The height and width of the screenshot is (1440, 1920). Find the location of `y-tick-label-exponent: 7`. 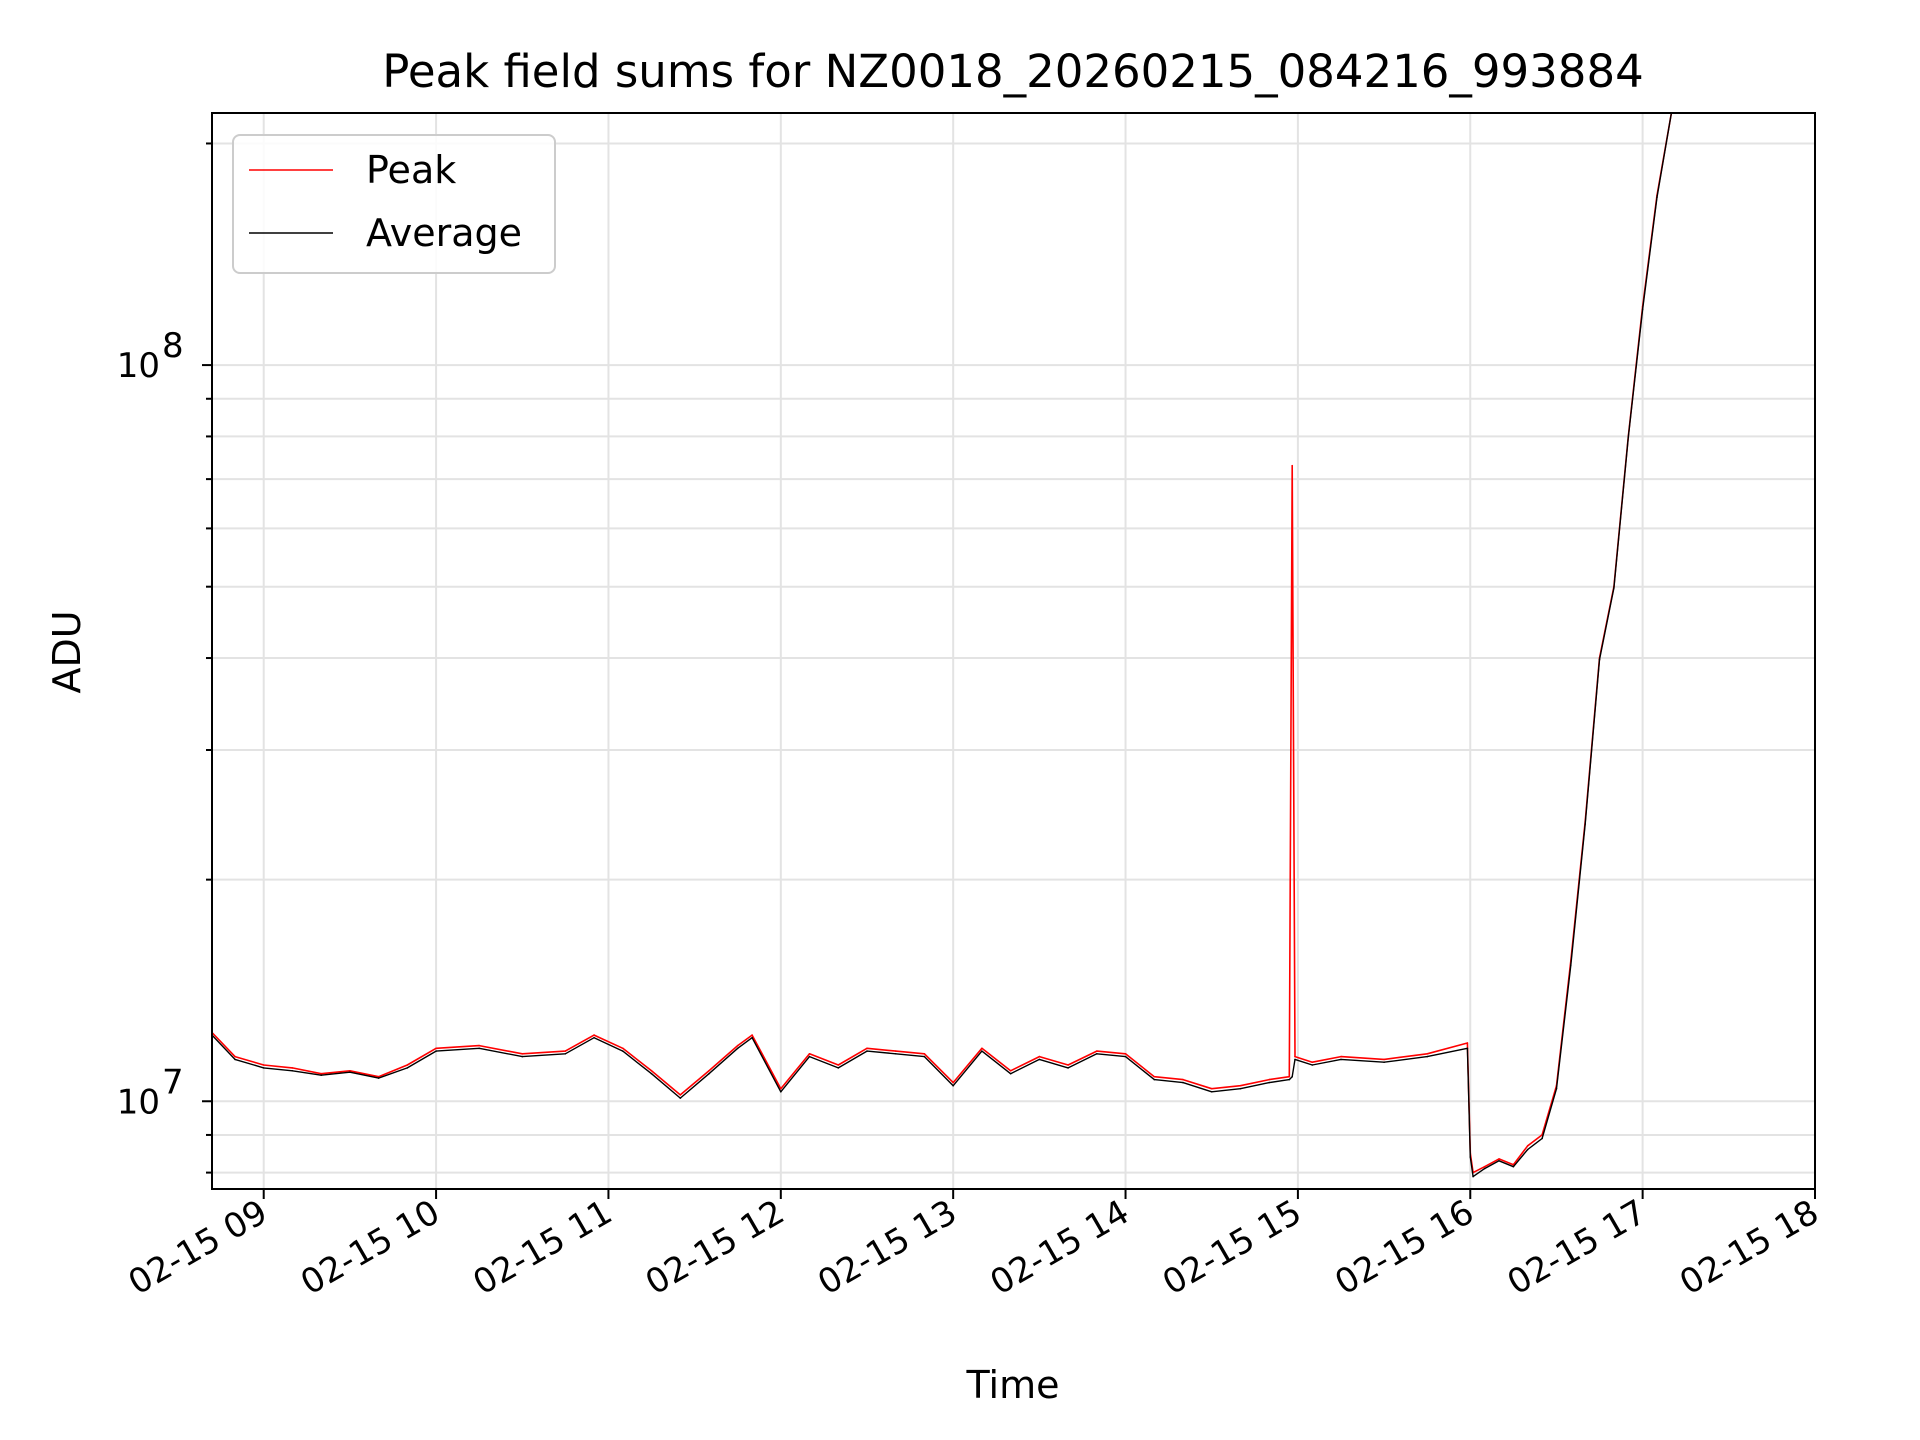

y-tick-label-exponent: 7 is located at coordinates (173, 1082).